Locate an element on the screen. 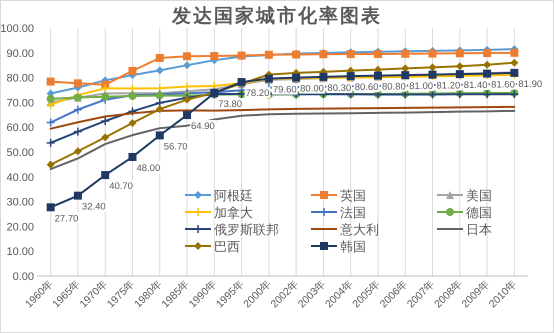 This screenshot has width=554, height=333. data-label: 81.00 is located at coordinates (421, 86).